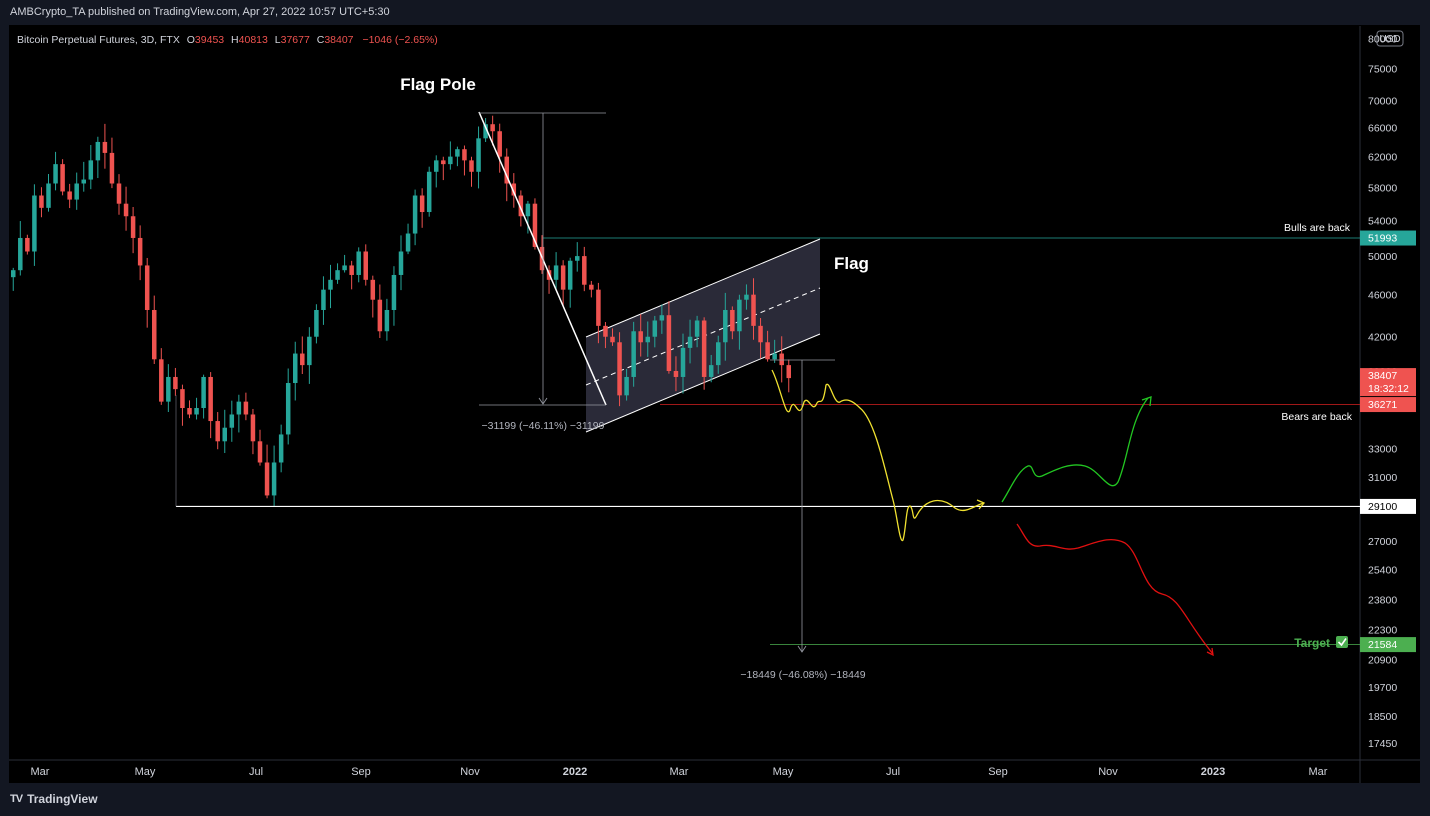  Describe the element at coordinates (235, 40) in the screenshot. I see `legend-high-label: H` at that location.